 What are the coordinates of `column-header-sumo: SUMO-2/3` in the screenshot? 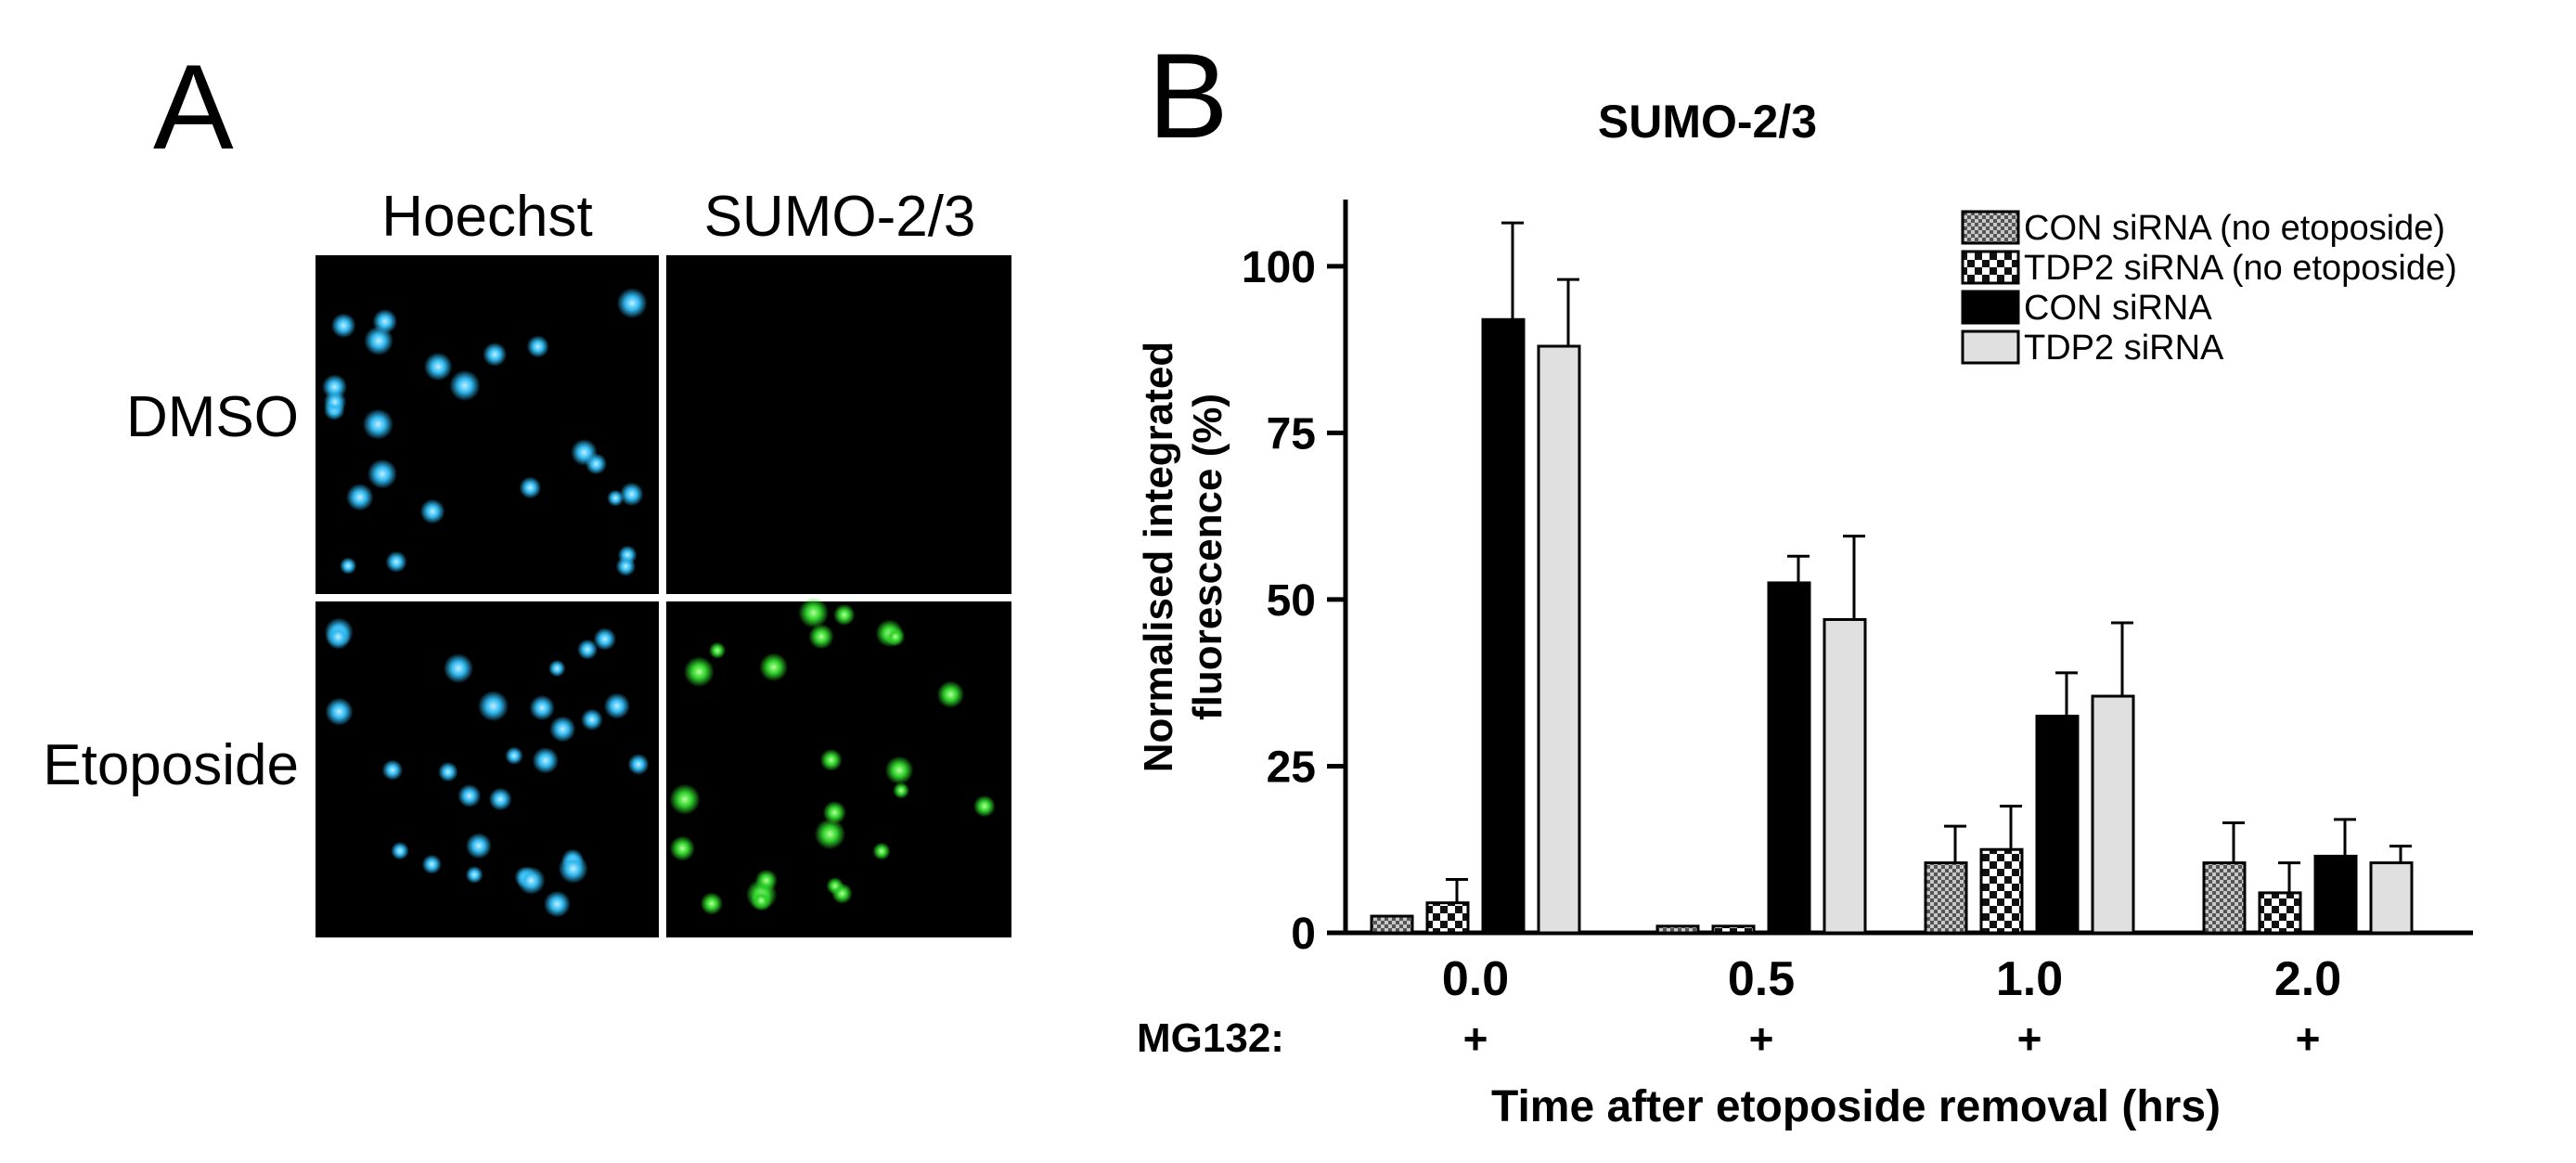 It's located at (840, 217).